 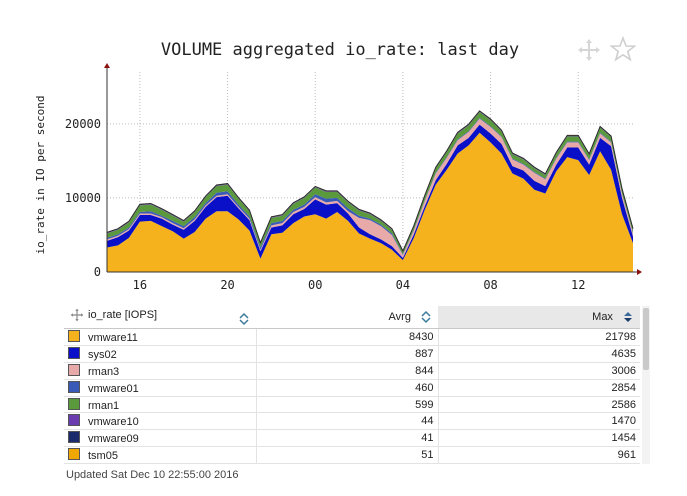 What do you see at coordinates (160, 337) in the screenshot?
I see `legend-series-cell: vmware11` at bounding box center [160, 337].